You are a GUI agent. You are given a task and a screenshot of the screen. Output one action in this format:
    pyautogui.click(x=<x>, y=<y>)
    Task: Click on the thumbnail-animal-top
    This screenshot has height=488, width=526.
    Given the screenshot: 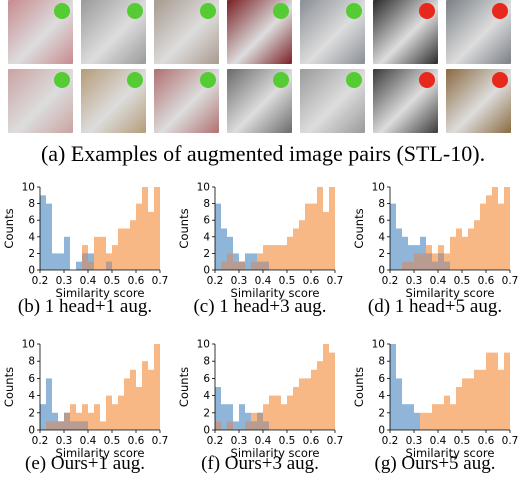 What is the action you would take?
    pyautogui.click(x=478, y=32)
    